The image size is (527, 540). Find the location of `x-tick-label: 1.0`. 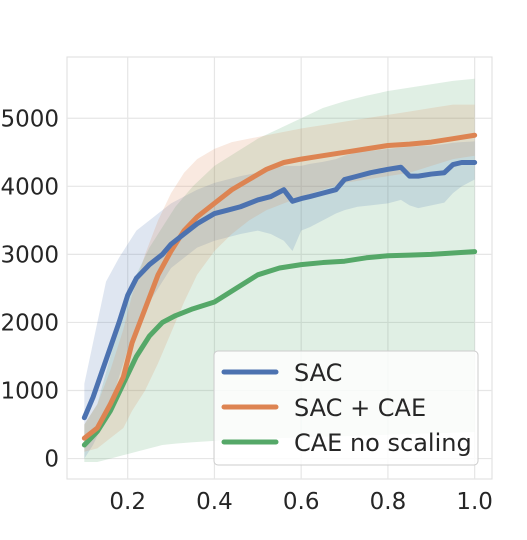

x-tick-label: 1.0 is located at coordinates (474, 502).